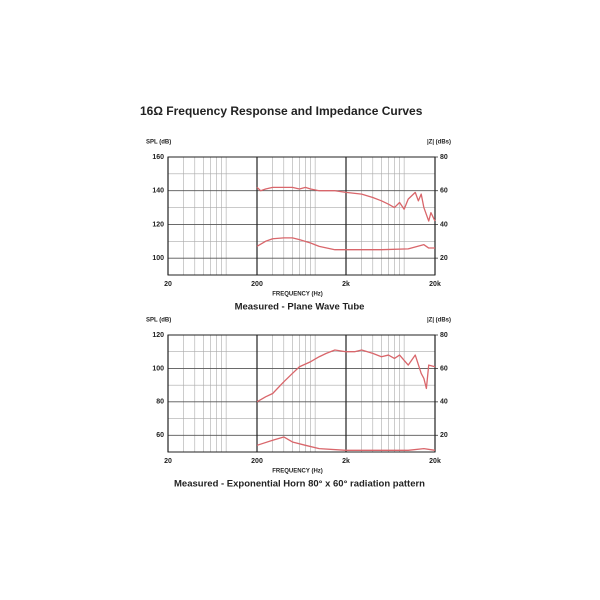  I want to click on y-tick-label: 140, so click(158, 191).